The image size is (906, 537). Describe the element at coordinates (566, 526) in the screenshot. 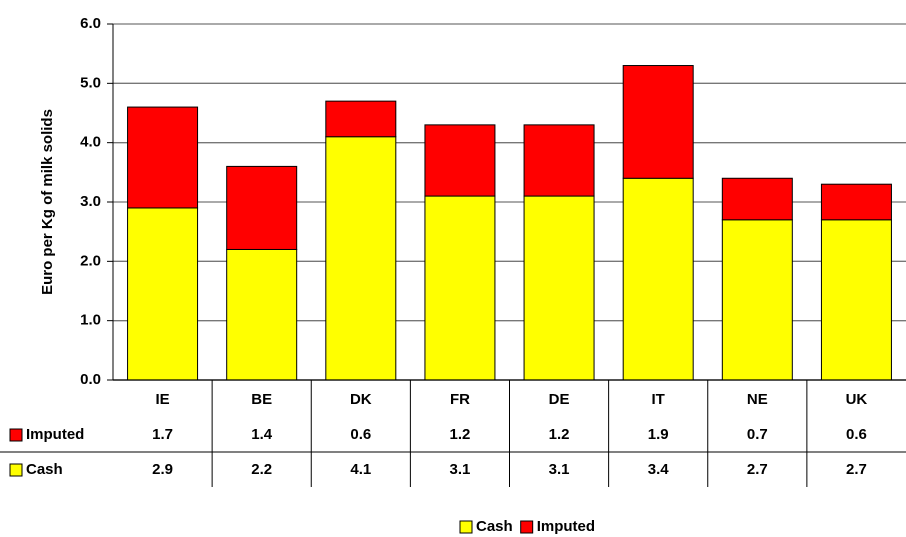

I see `legend-label: Imputed` at that location.